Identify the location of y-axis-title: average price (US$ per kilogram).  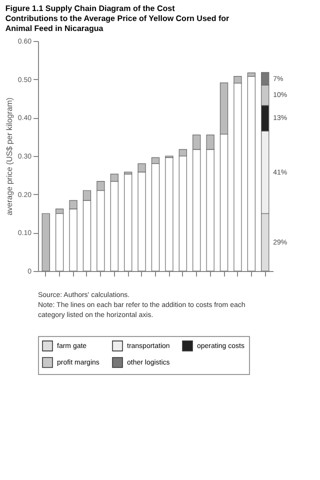
(9, 156).